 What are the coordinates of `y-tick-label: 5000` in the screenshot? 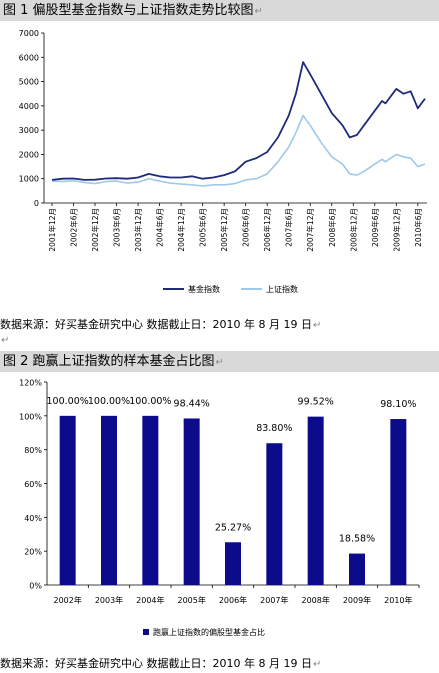 It's located at (29, 82).